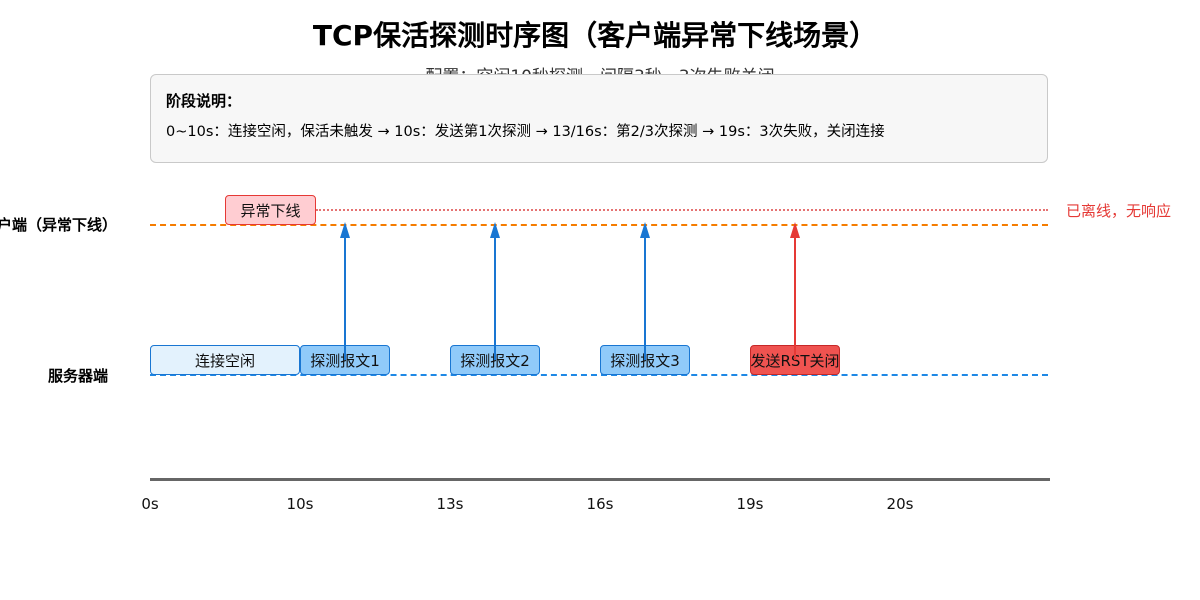 The width and height of the screenshot is (1200, 600). I want to click on offline-note: 已离线，无响应, so click(1119, 211).